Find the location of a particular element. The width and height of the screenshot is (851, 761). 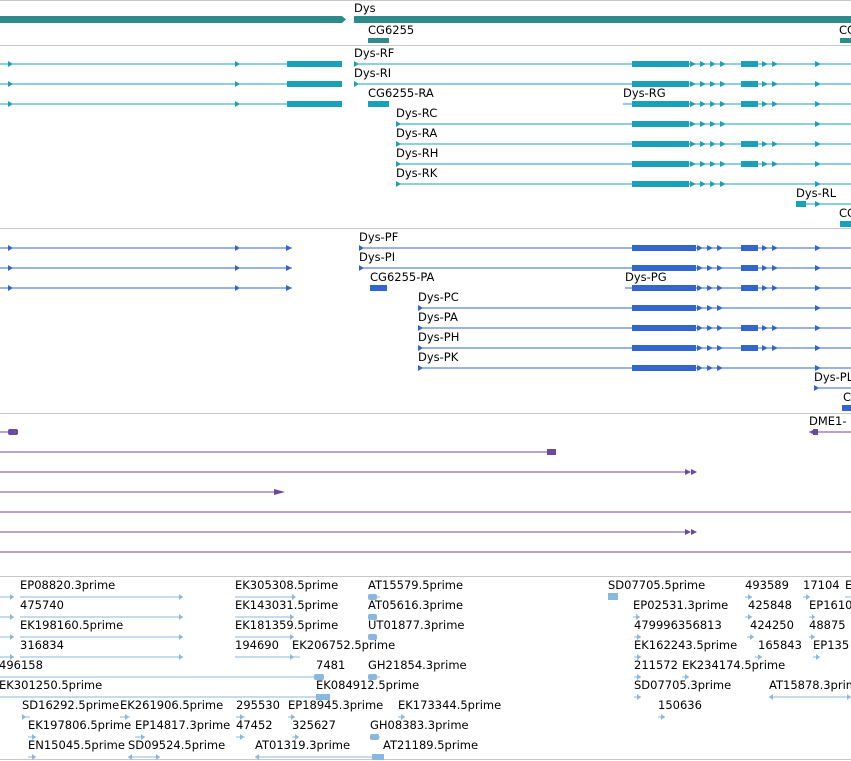

gene-feature-dys is located at coordinates (602, 19).